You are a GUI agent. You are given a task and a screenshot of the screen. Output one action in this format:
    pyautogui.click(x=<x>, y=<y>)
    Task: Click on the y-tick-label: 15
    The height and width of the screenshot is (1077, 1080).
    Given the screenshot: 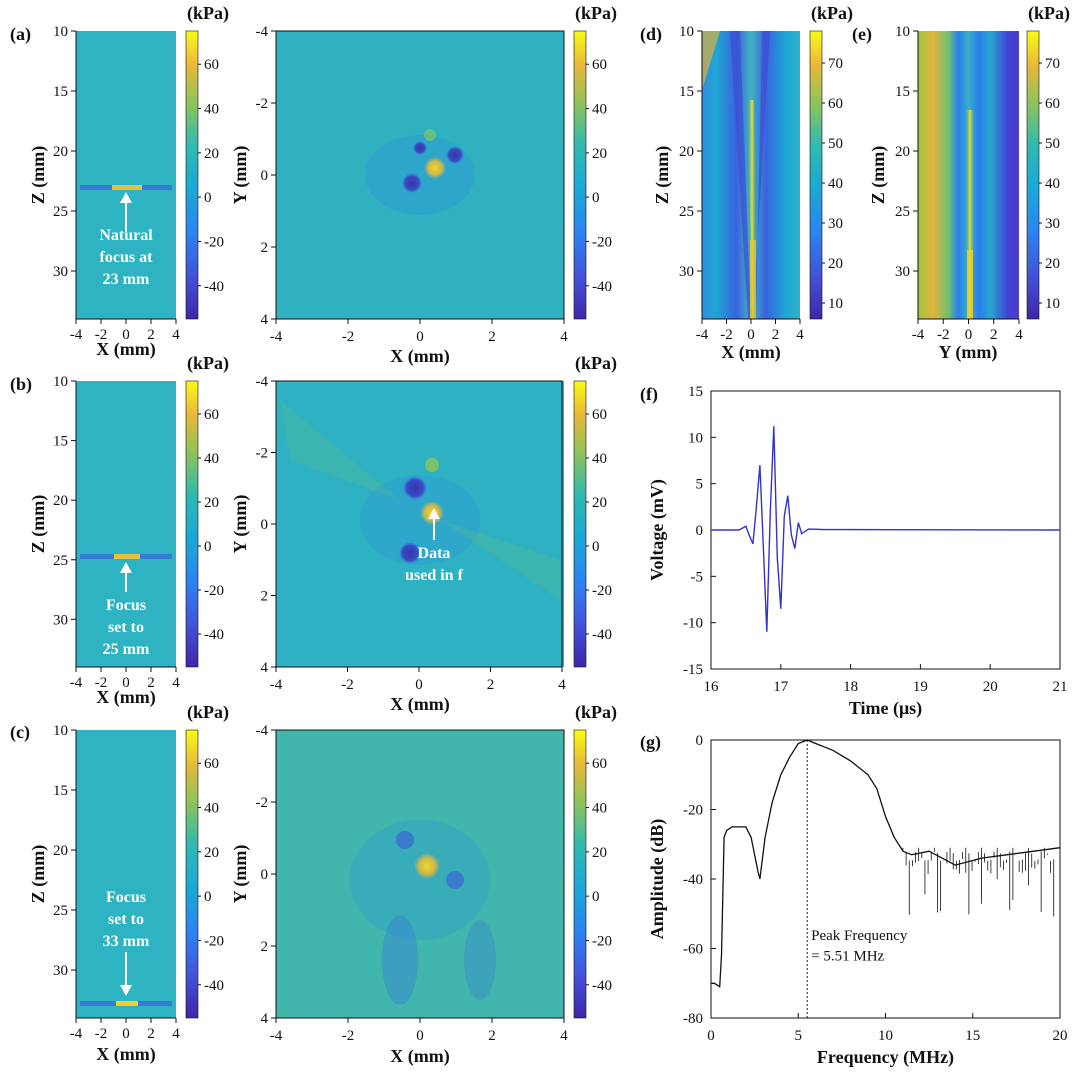 What is the action you would take?
    pyautogui.click(x=695, y=392)
    